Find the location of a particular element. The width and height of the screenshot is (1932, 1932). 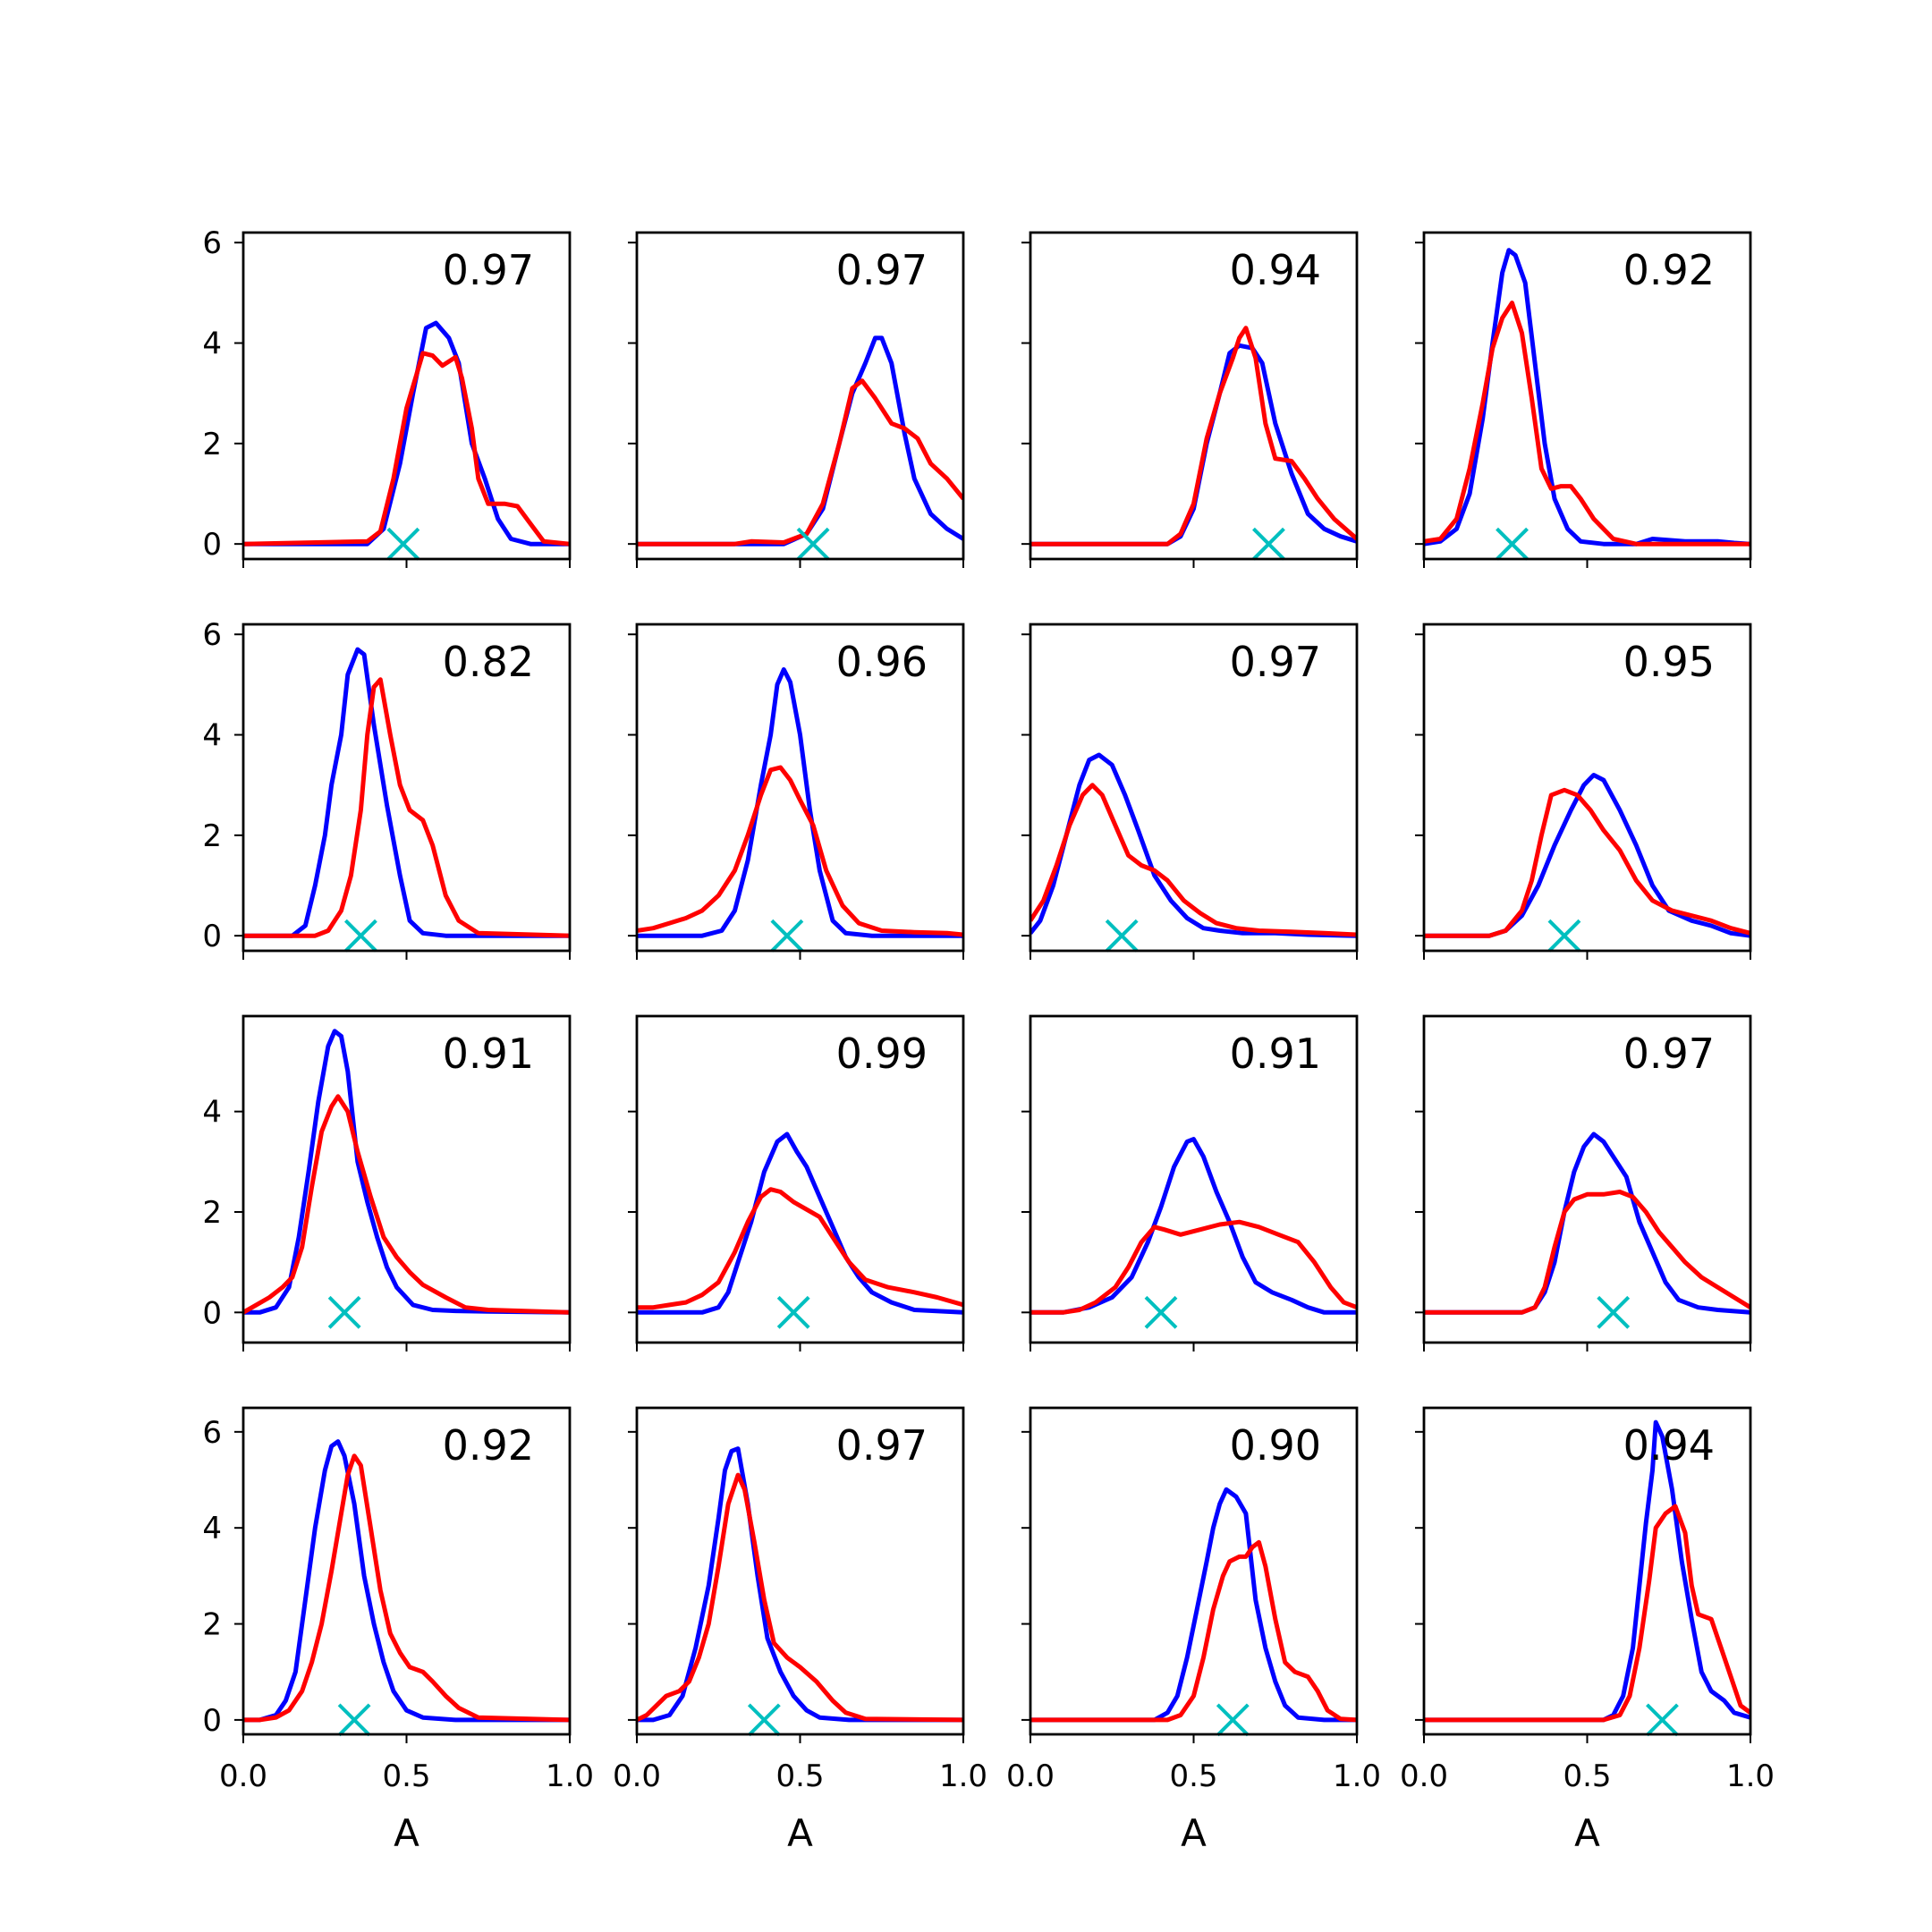

panel-4: 0.92 is located at coordinates (1583, 399).